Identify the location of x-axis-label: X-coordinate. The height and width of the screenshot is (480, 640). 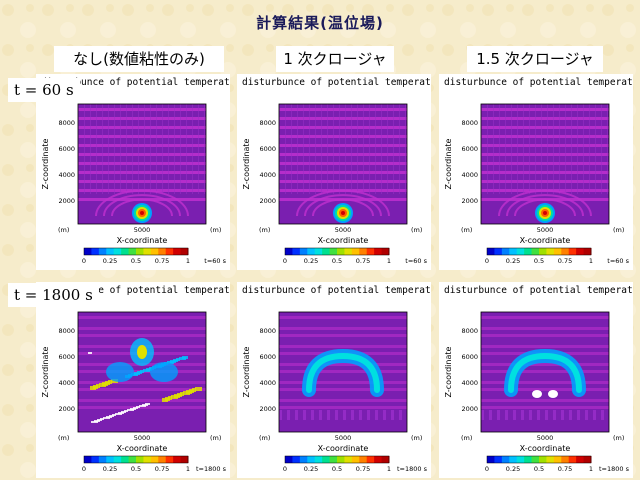
(545, 448).